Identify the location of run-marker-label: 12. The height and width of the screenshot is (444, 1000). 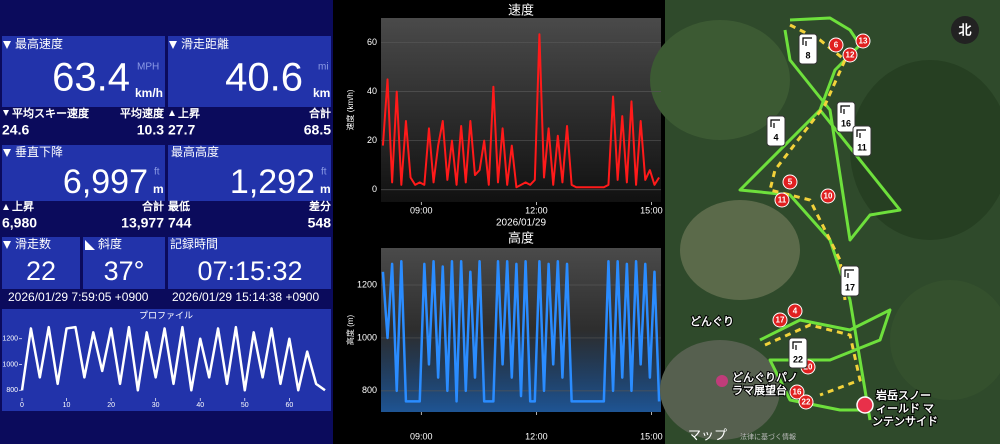
(850, 55).